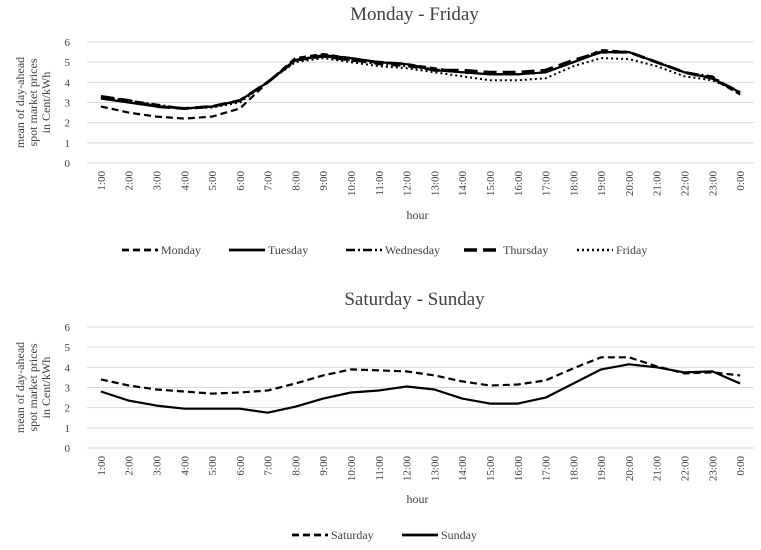 The image size is (761, 550). What do you see at coordinates (181, 250) in the screenshot?
I see `legend-label-monday: Monday` at bounding box center [181, 250].